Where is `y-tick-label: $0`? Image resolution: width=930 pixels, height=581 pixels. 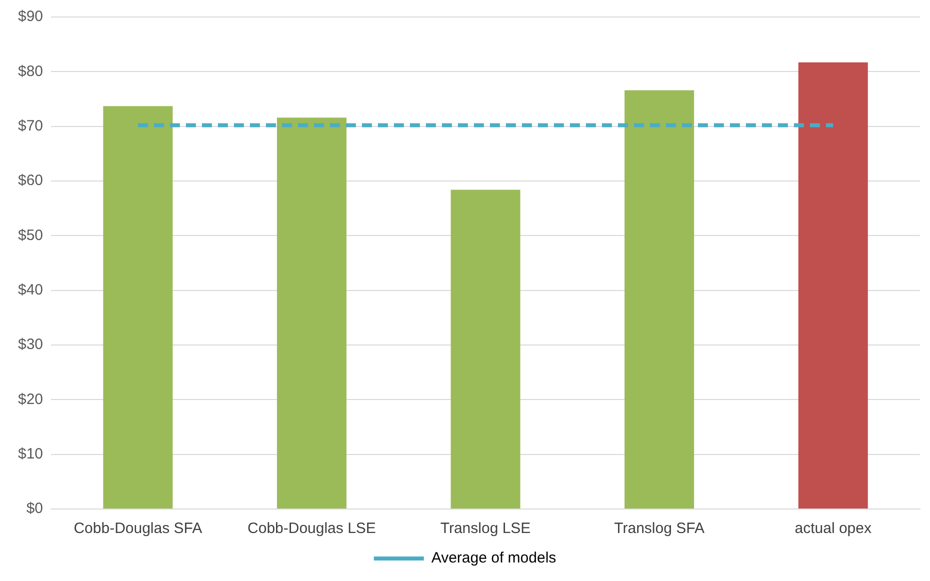
y-tick-label: $0 is located at coordinates (35, 509).